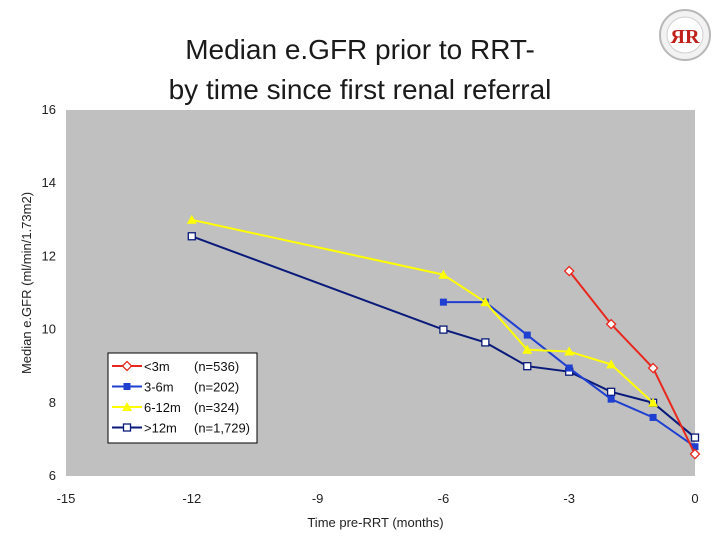  I want to click on y-tick-label: 8, so click(52, 402).